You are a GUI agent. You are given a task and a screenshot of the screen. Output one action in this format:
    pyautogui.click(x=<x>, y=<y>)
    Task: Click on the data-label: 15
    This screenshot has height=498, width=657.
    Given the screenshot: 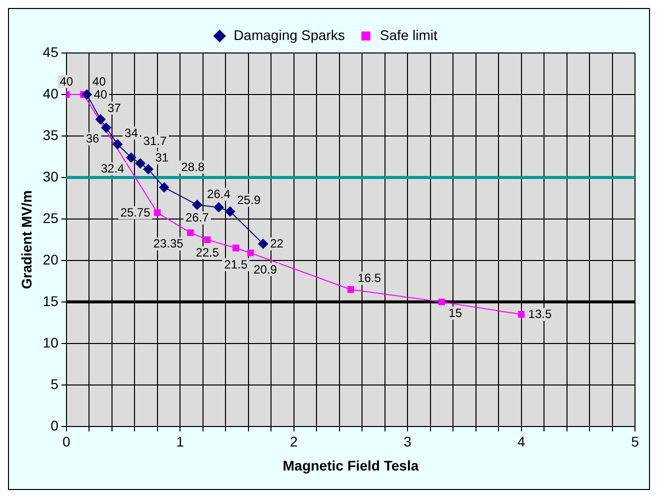 What is the action you would take?
    pyautogui.click(x=455, y=313)
    